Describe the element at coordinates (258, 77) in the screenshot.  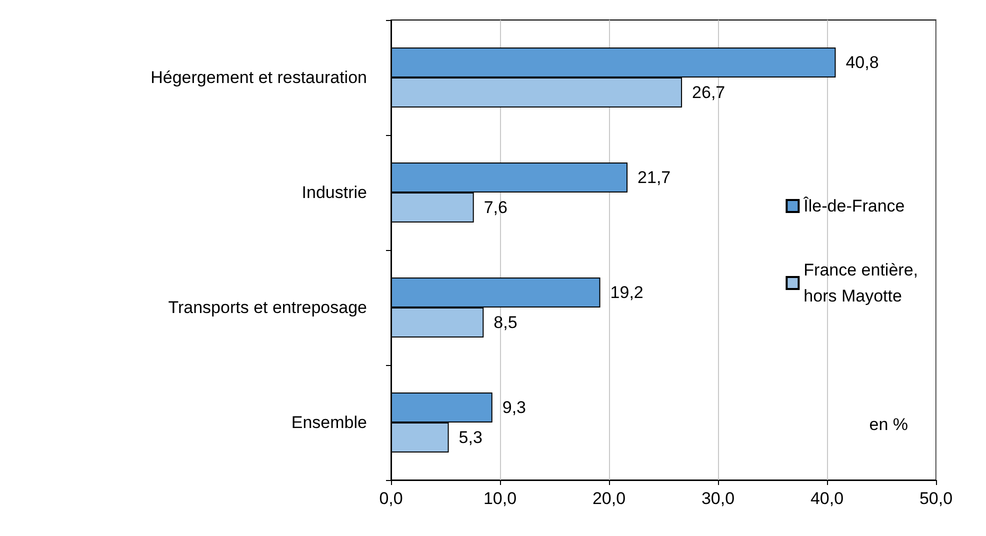
I see `y-tick-label: Hégergement et restauration` at that location.